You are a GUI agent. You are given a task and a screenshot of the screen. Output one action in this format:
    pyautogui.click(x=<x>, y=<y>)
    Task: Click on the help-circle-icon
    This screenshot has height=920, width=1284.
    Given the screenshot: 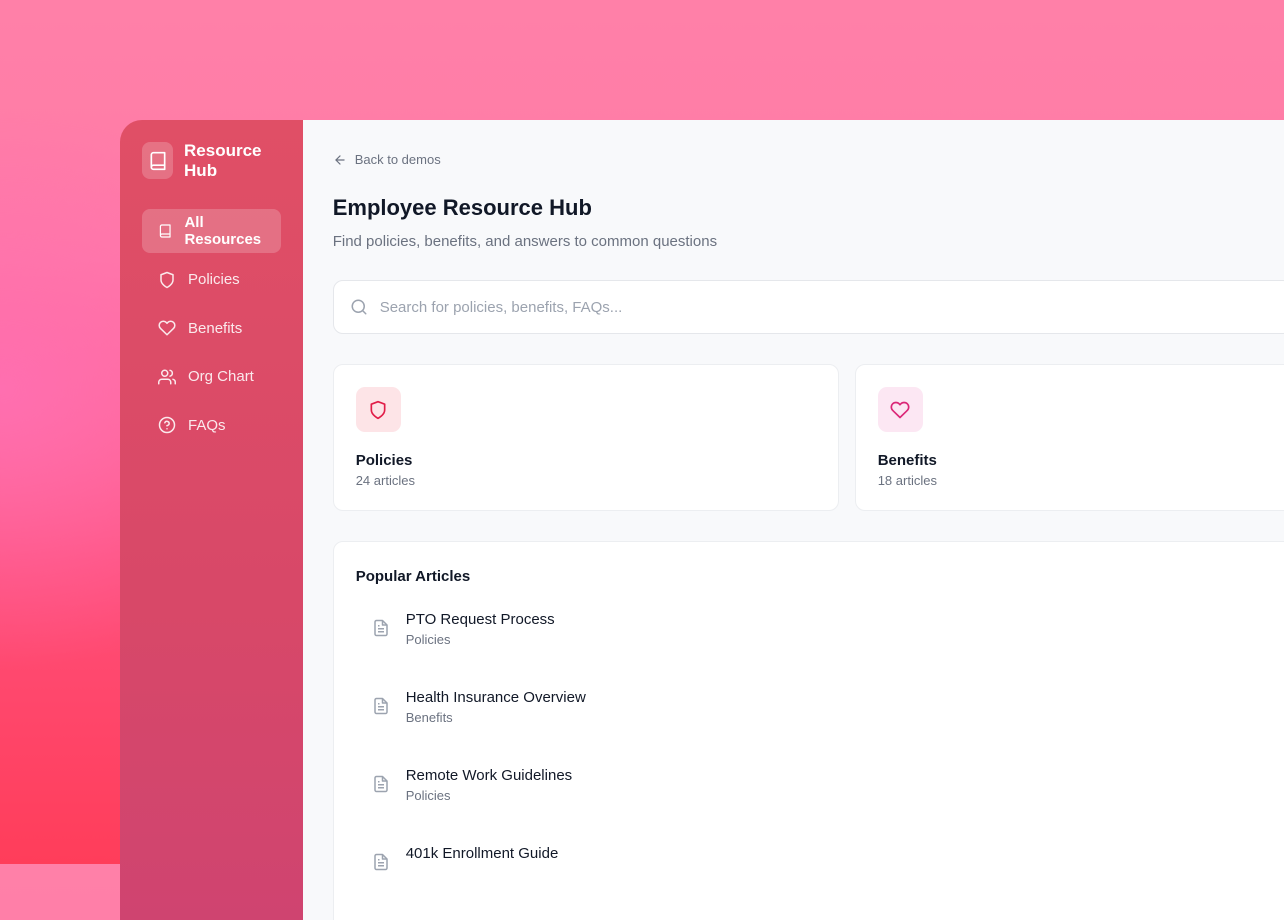 What is the action you would take?
    pyautogui.click(x=167, y=425)
    